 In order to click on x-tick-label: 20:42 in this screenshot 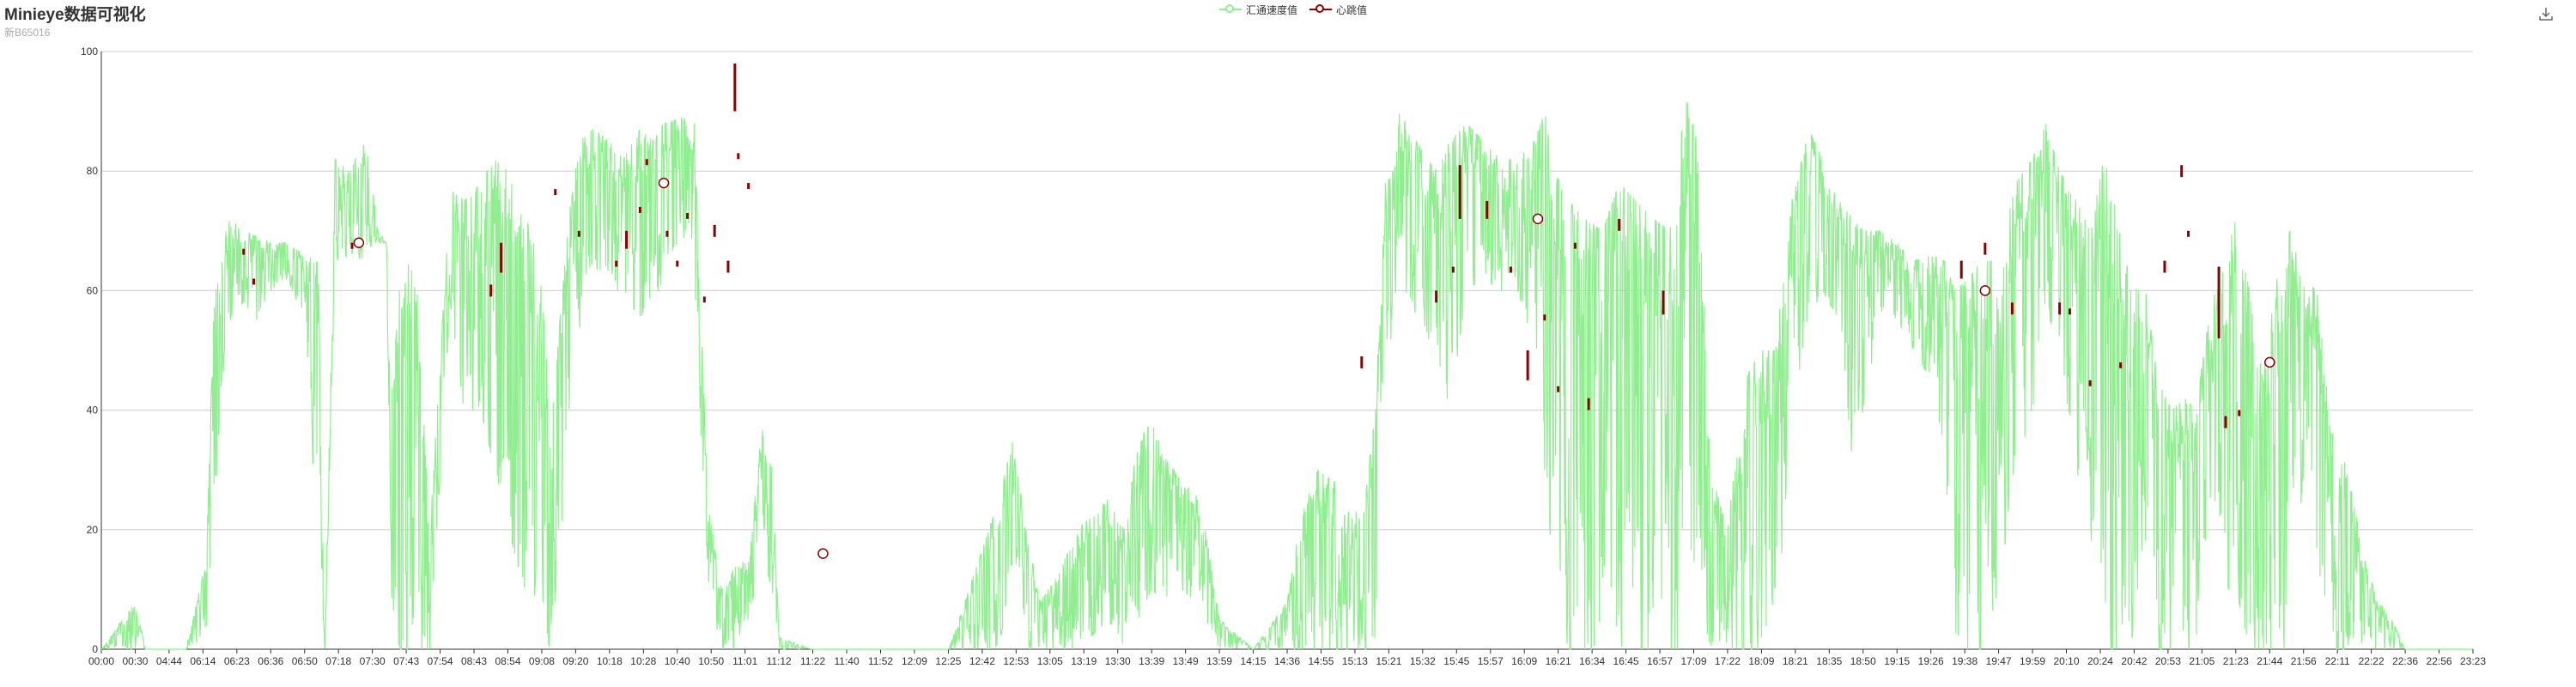, I will do `click(2134, 661)`.